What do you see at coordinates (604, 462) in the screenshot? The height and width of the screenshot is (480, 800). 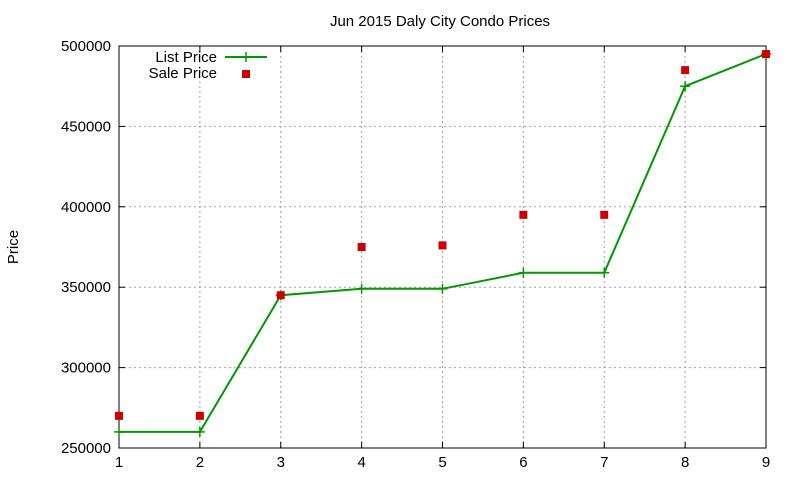 I see `x-tick-label: 7` at bounding box center [604, 462].